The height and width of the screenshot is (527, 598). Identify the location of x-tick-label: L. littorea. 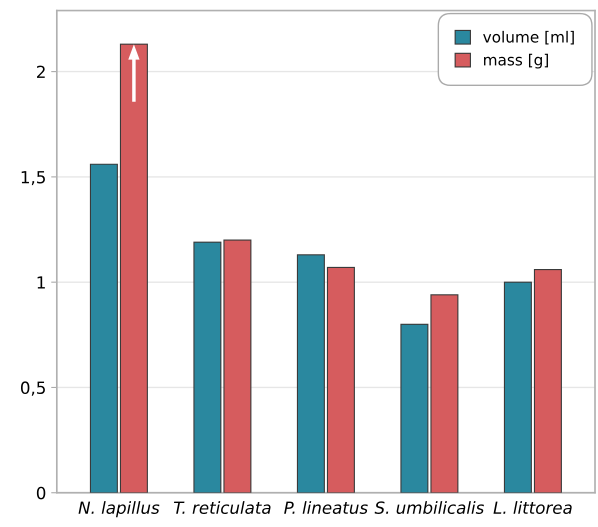
(532, 507).